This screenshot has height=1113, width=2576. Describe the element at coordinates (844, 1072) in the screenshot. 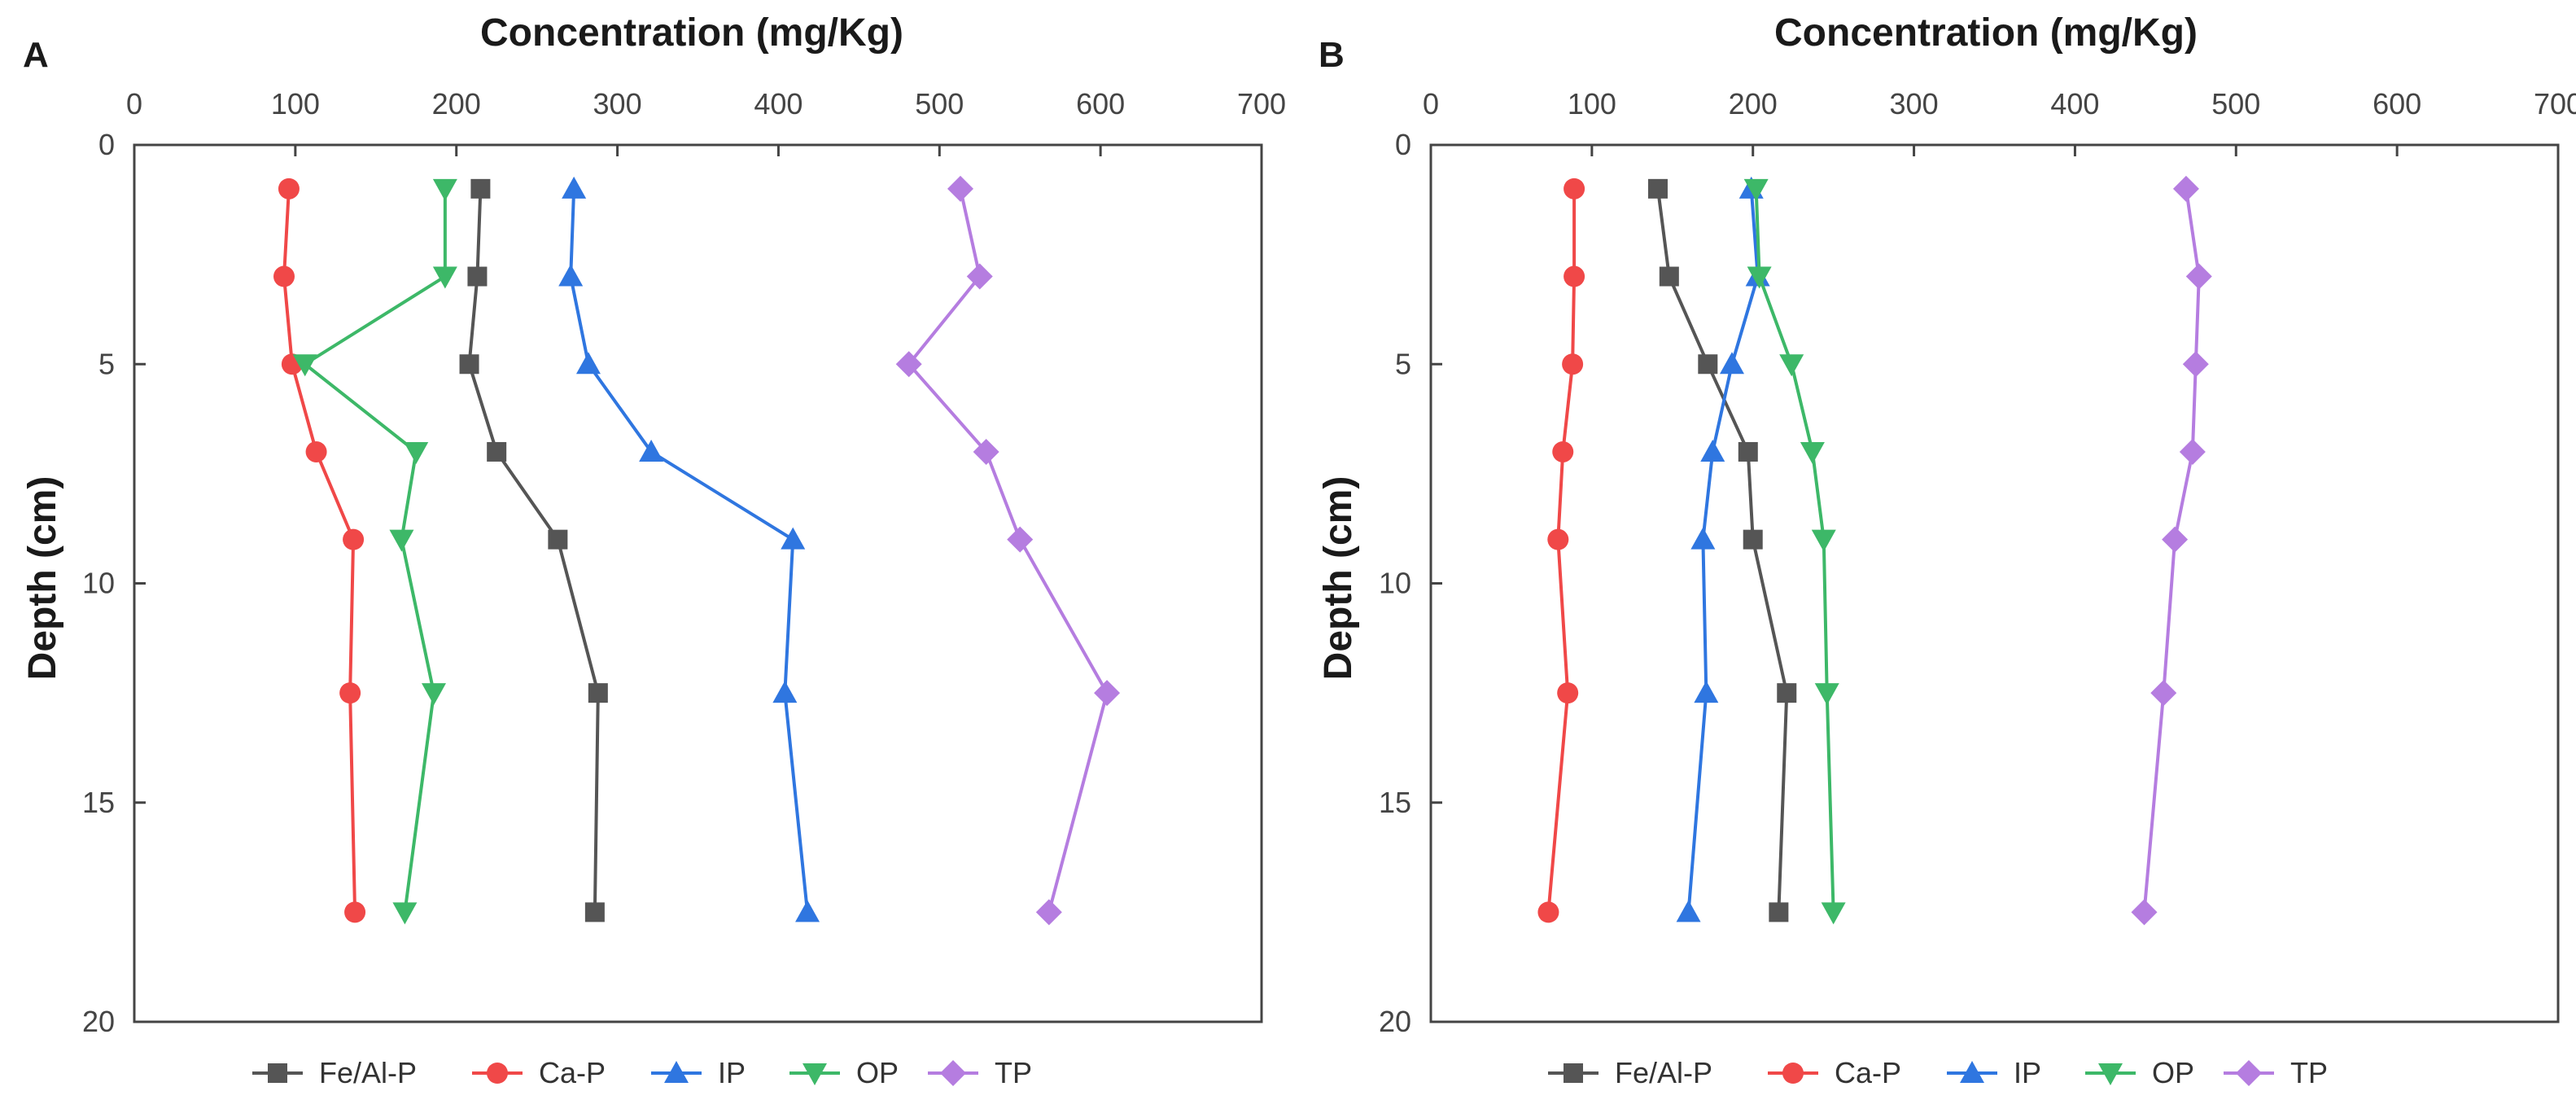

I see `legend-item: OP` at that location.